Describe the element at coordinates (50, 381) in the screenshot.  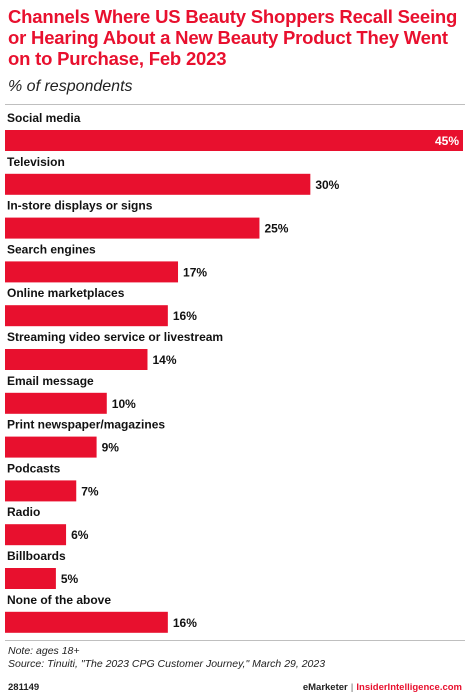
I see `category-label-email-message: Email message` at that location.